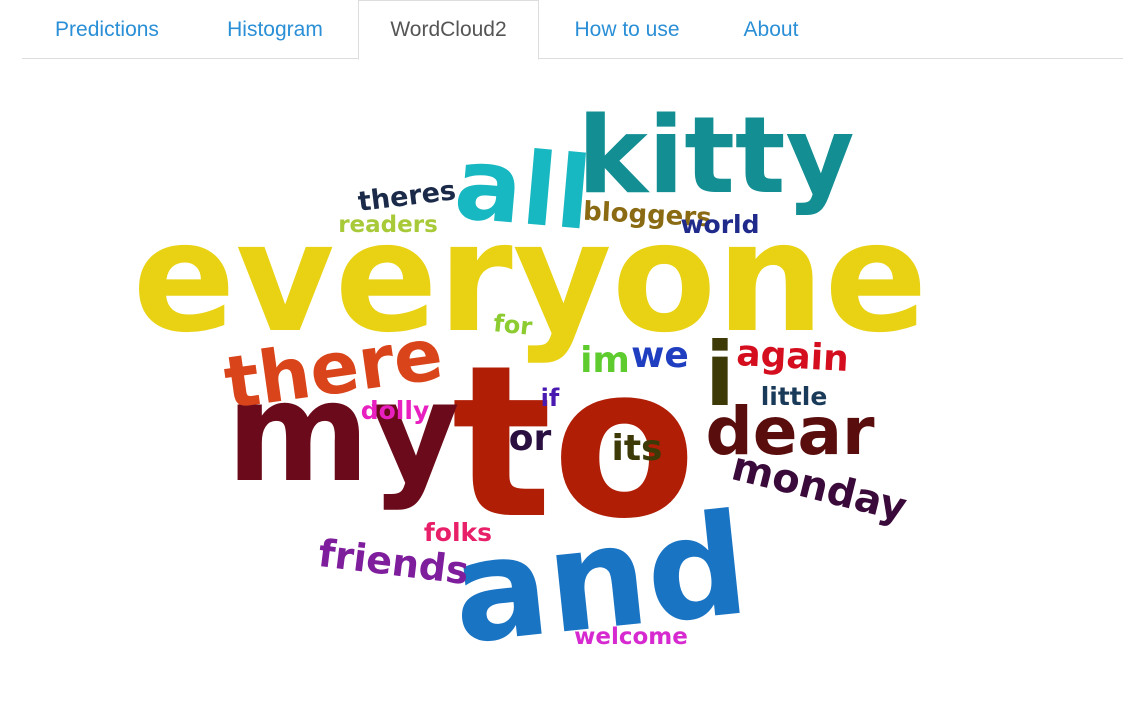 The height and width of the screenshot is (719, 1123). Describe the element at coordinates (448, 30) in the screenshot. I see `tab-wordcloud2: WordCloud2` at that location.